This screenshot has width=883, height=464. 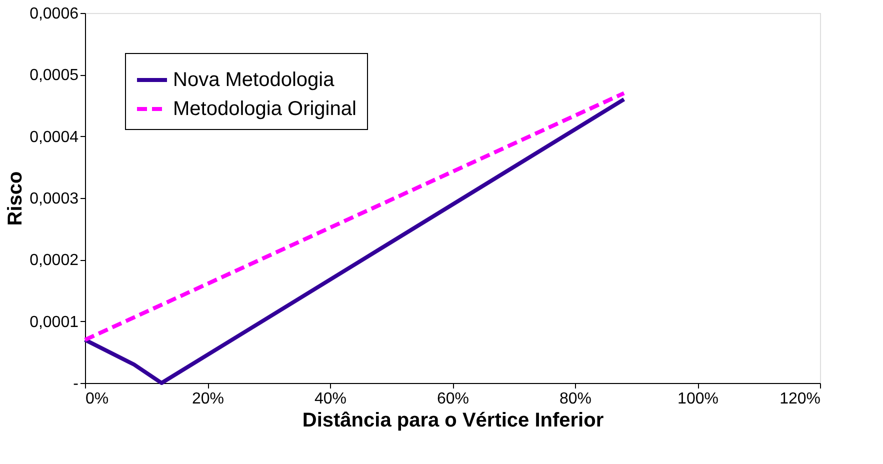 I want to click on y-axis-title: Risco, so click(x=15, y=198).